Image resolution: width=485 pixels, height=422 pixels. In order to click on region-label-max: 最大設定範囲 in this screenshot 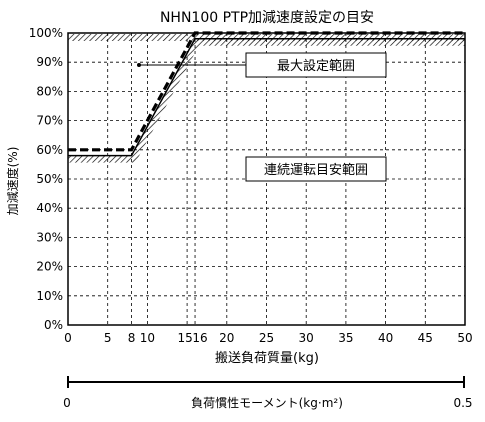, I will do `click(316, 65)`.